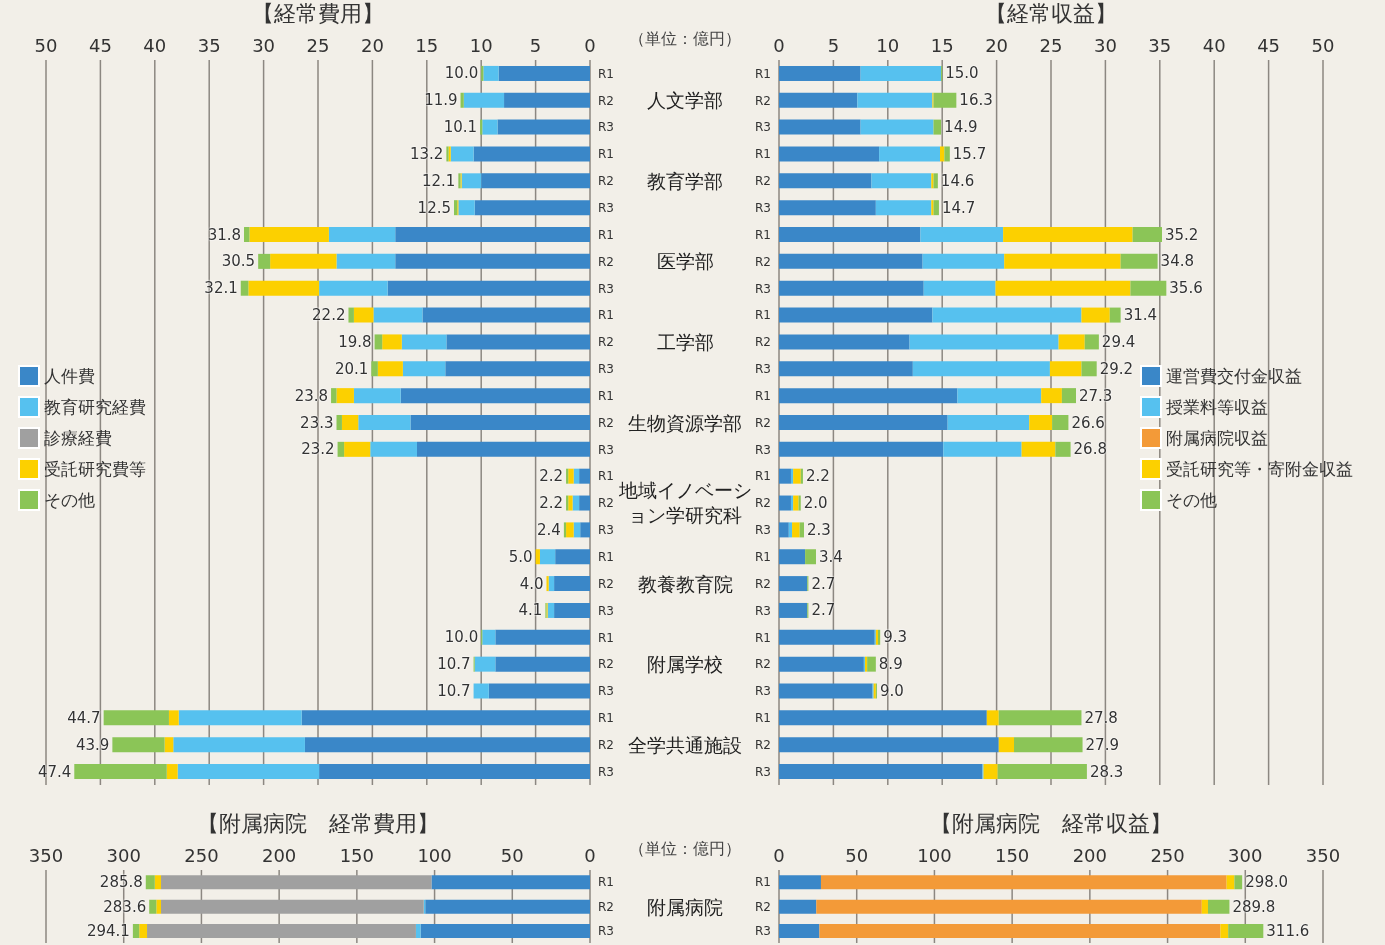  What do you see at coordinates (1177, 260) in the screenshot?
I see `total-label: 34.8` at bounding box center [1177, 260].